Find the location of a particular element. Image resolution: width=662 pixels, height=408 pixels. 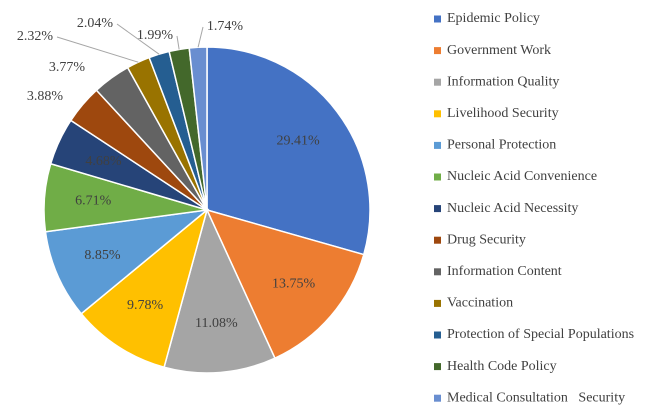

data-label: 8.85% is located at coordinates (102, 255).